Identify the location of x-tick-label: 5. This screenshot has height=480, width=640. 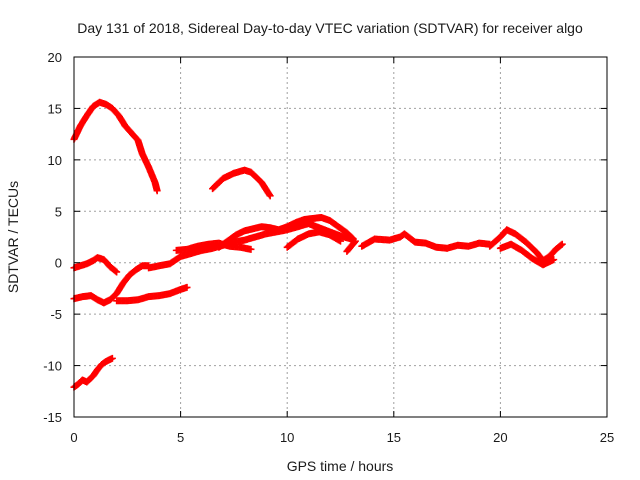
(180, 437).